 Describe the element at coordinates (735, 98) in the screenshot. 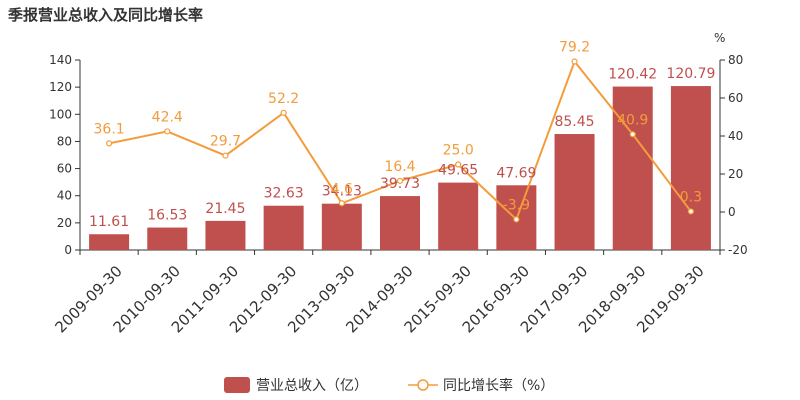

I see `right-y-tick-label: 60` at that location.